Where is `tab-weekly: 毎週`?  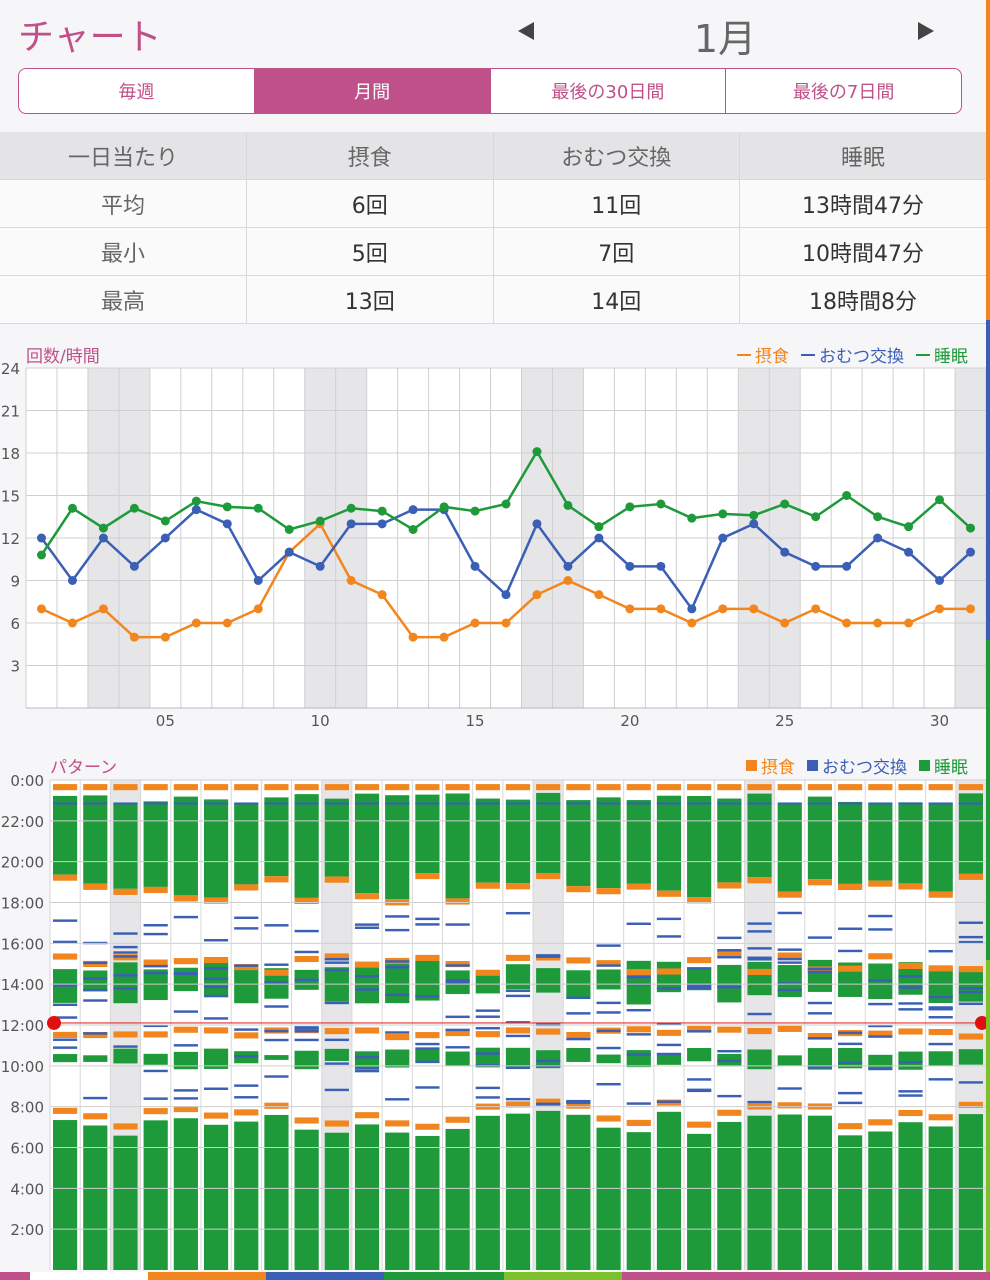 tab-weekly: 毎週 is located at coordinates (137, 91).